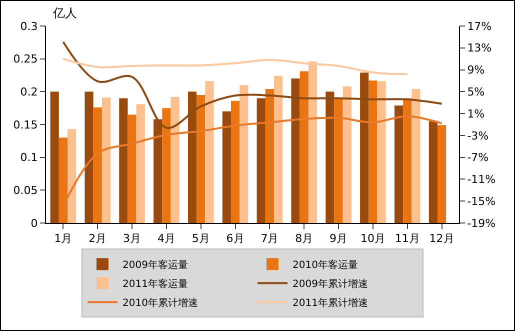  Describe the element at coordinates (25, 191) in the screenshot. I see `y-tick-label: 0.05` at that location.